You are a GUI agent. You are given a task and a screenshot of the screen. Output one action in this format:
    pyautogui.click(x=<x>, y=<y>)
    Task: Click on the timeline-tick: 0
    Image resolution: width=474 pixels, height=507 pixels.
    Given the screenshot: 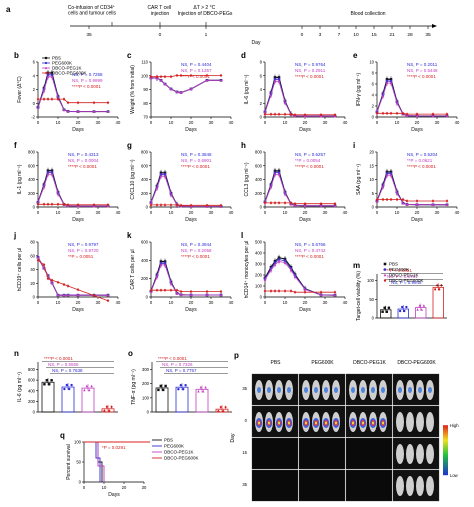 What is the action you would take?
    pyautogui.click(x=302, y=35)
    